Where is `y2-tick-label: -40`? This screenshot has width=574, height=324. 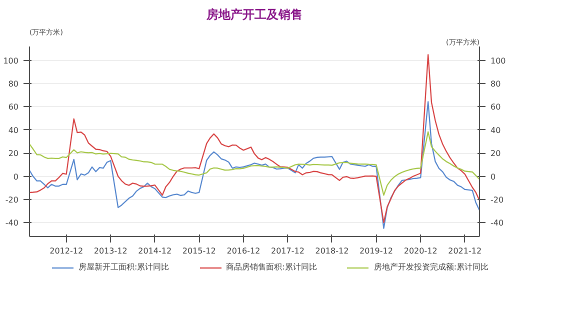 y2-tick-label: -40 is located at coordinates (497, 223).